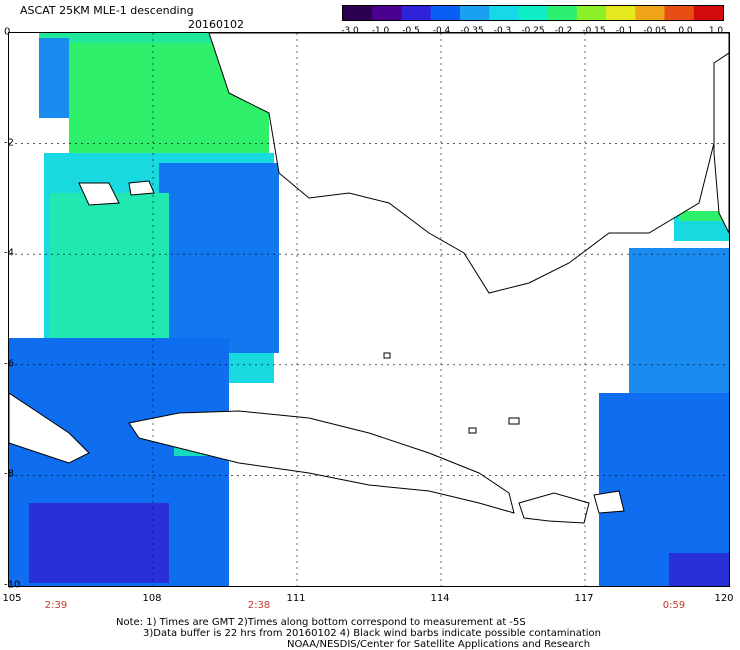 The height and width of the screenshot is (650, 740). I want to click on swath-left-mid-blue, so click(219, 258).